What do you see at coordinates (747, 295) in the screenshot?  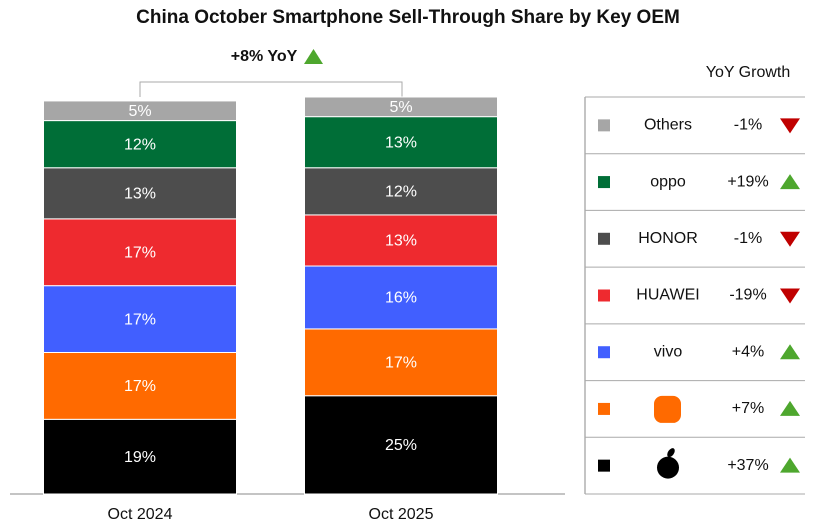 I see `yoy-label: -19%` at bounding box center [747, 295].